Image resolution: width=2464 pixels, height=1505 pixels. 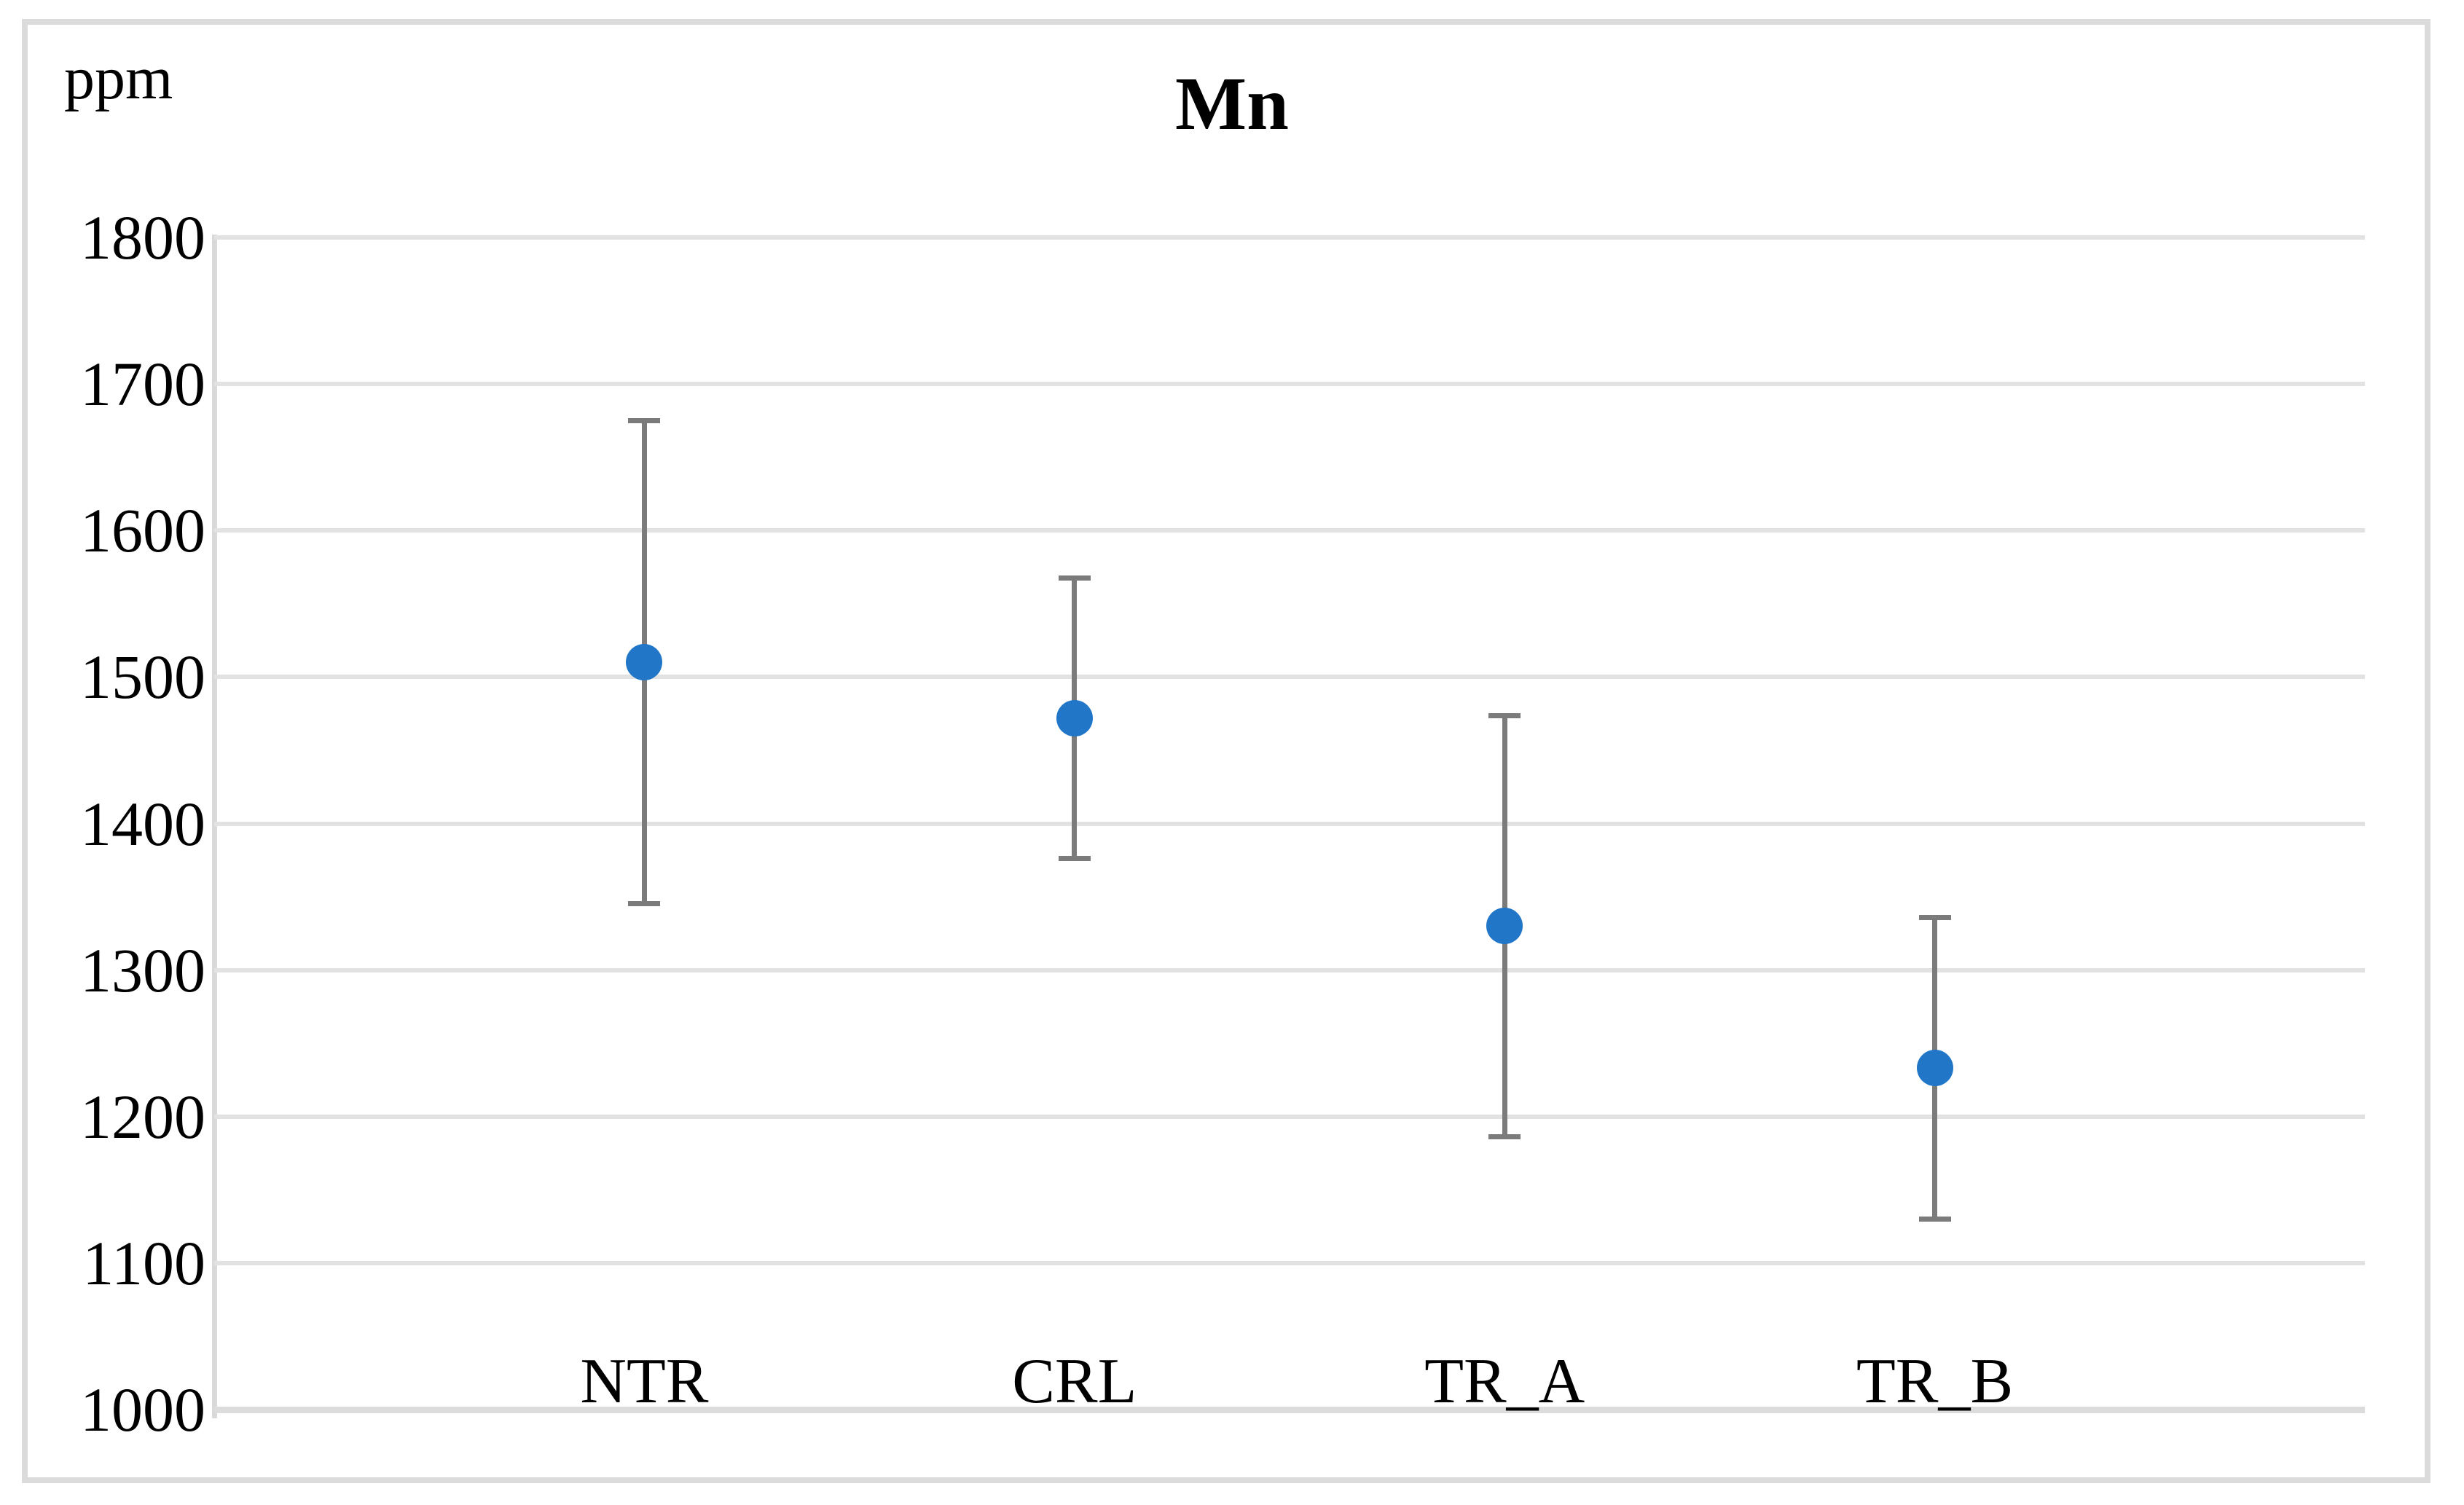 What do you see at coordinates (142, 1410) in the screenshot?
I see `y-tick-label: 1000` at bounding box center [142, 1410].